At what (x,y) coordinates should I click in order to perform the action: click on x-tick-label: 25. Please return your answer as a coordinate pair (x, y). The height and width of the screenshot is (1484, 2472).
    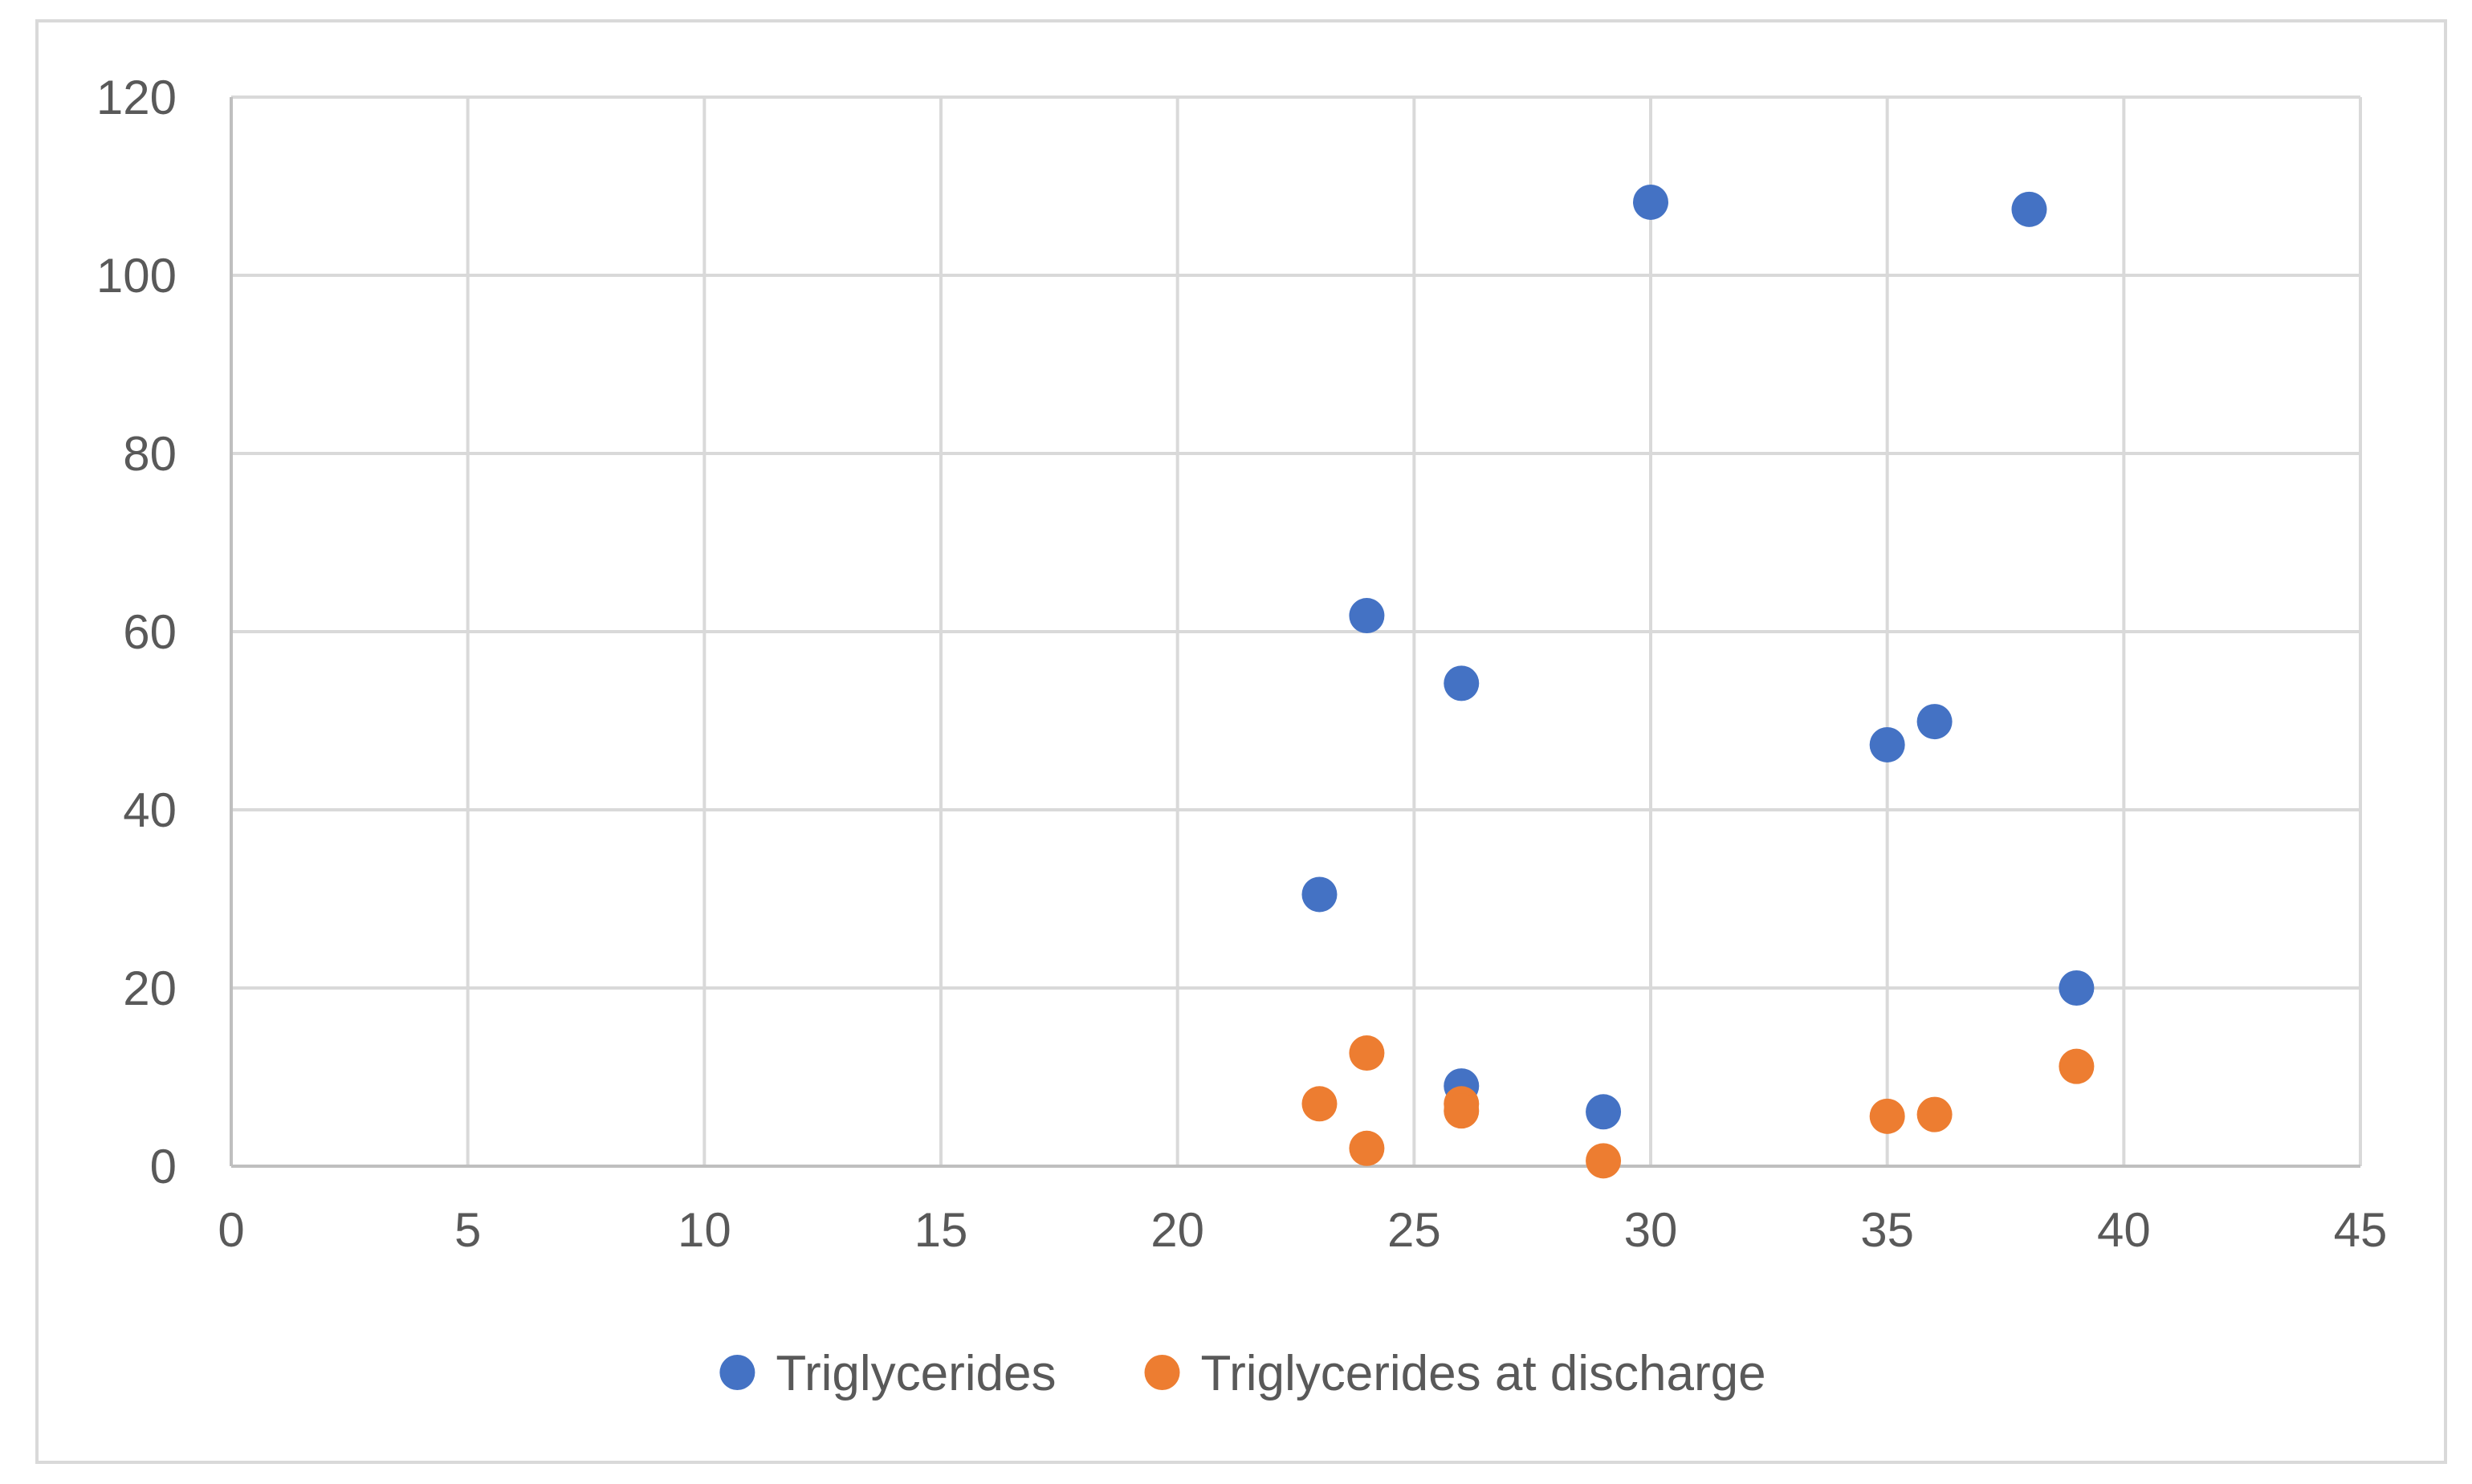
    Looking at the image, I should click on (1414, 1230).